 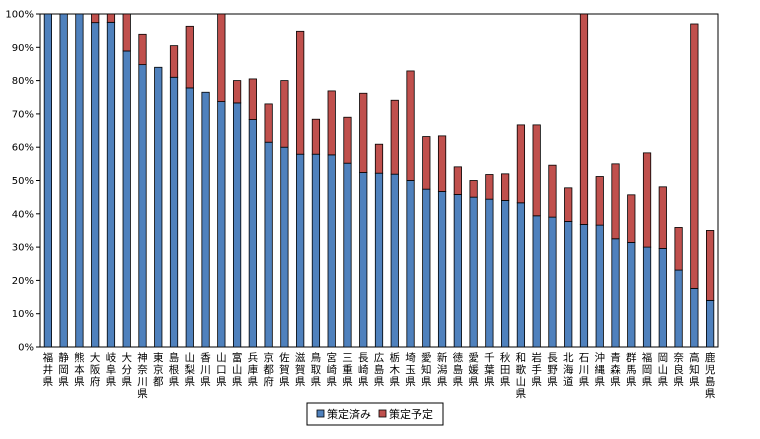 I want to click on x-category-char: 取, so click(x=316, y=370).